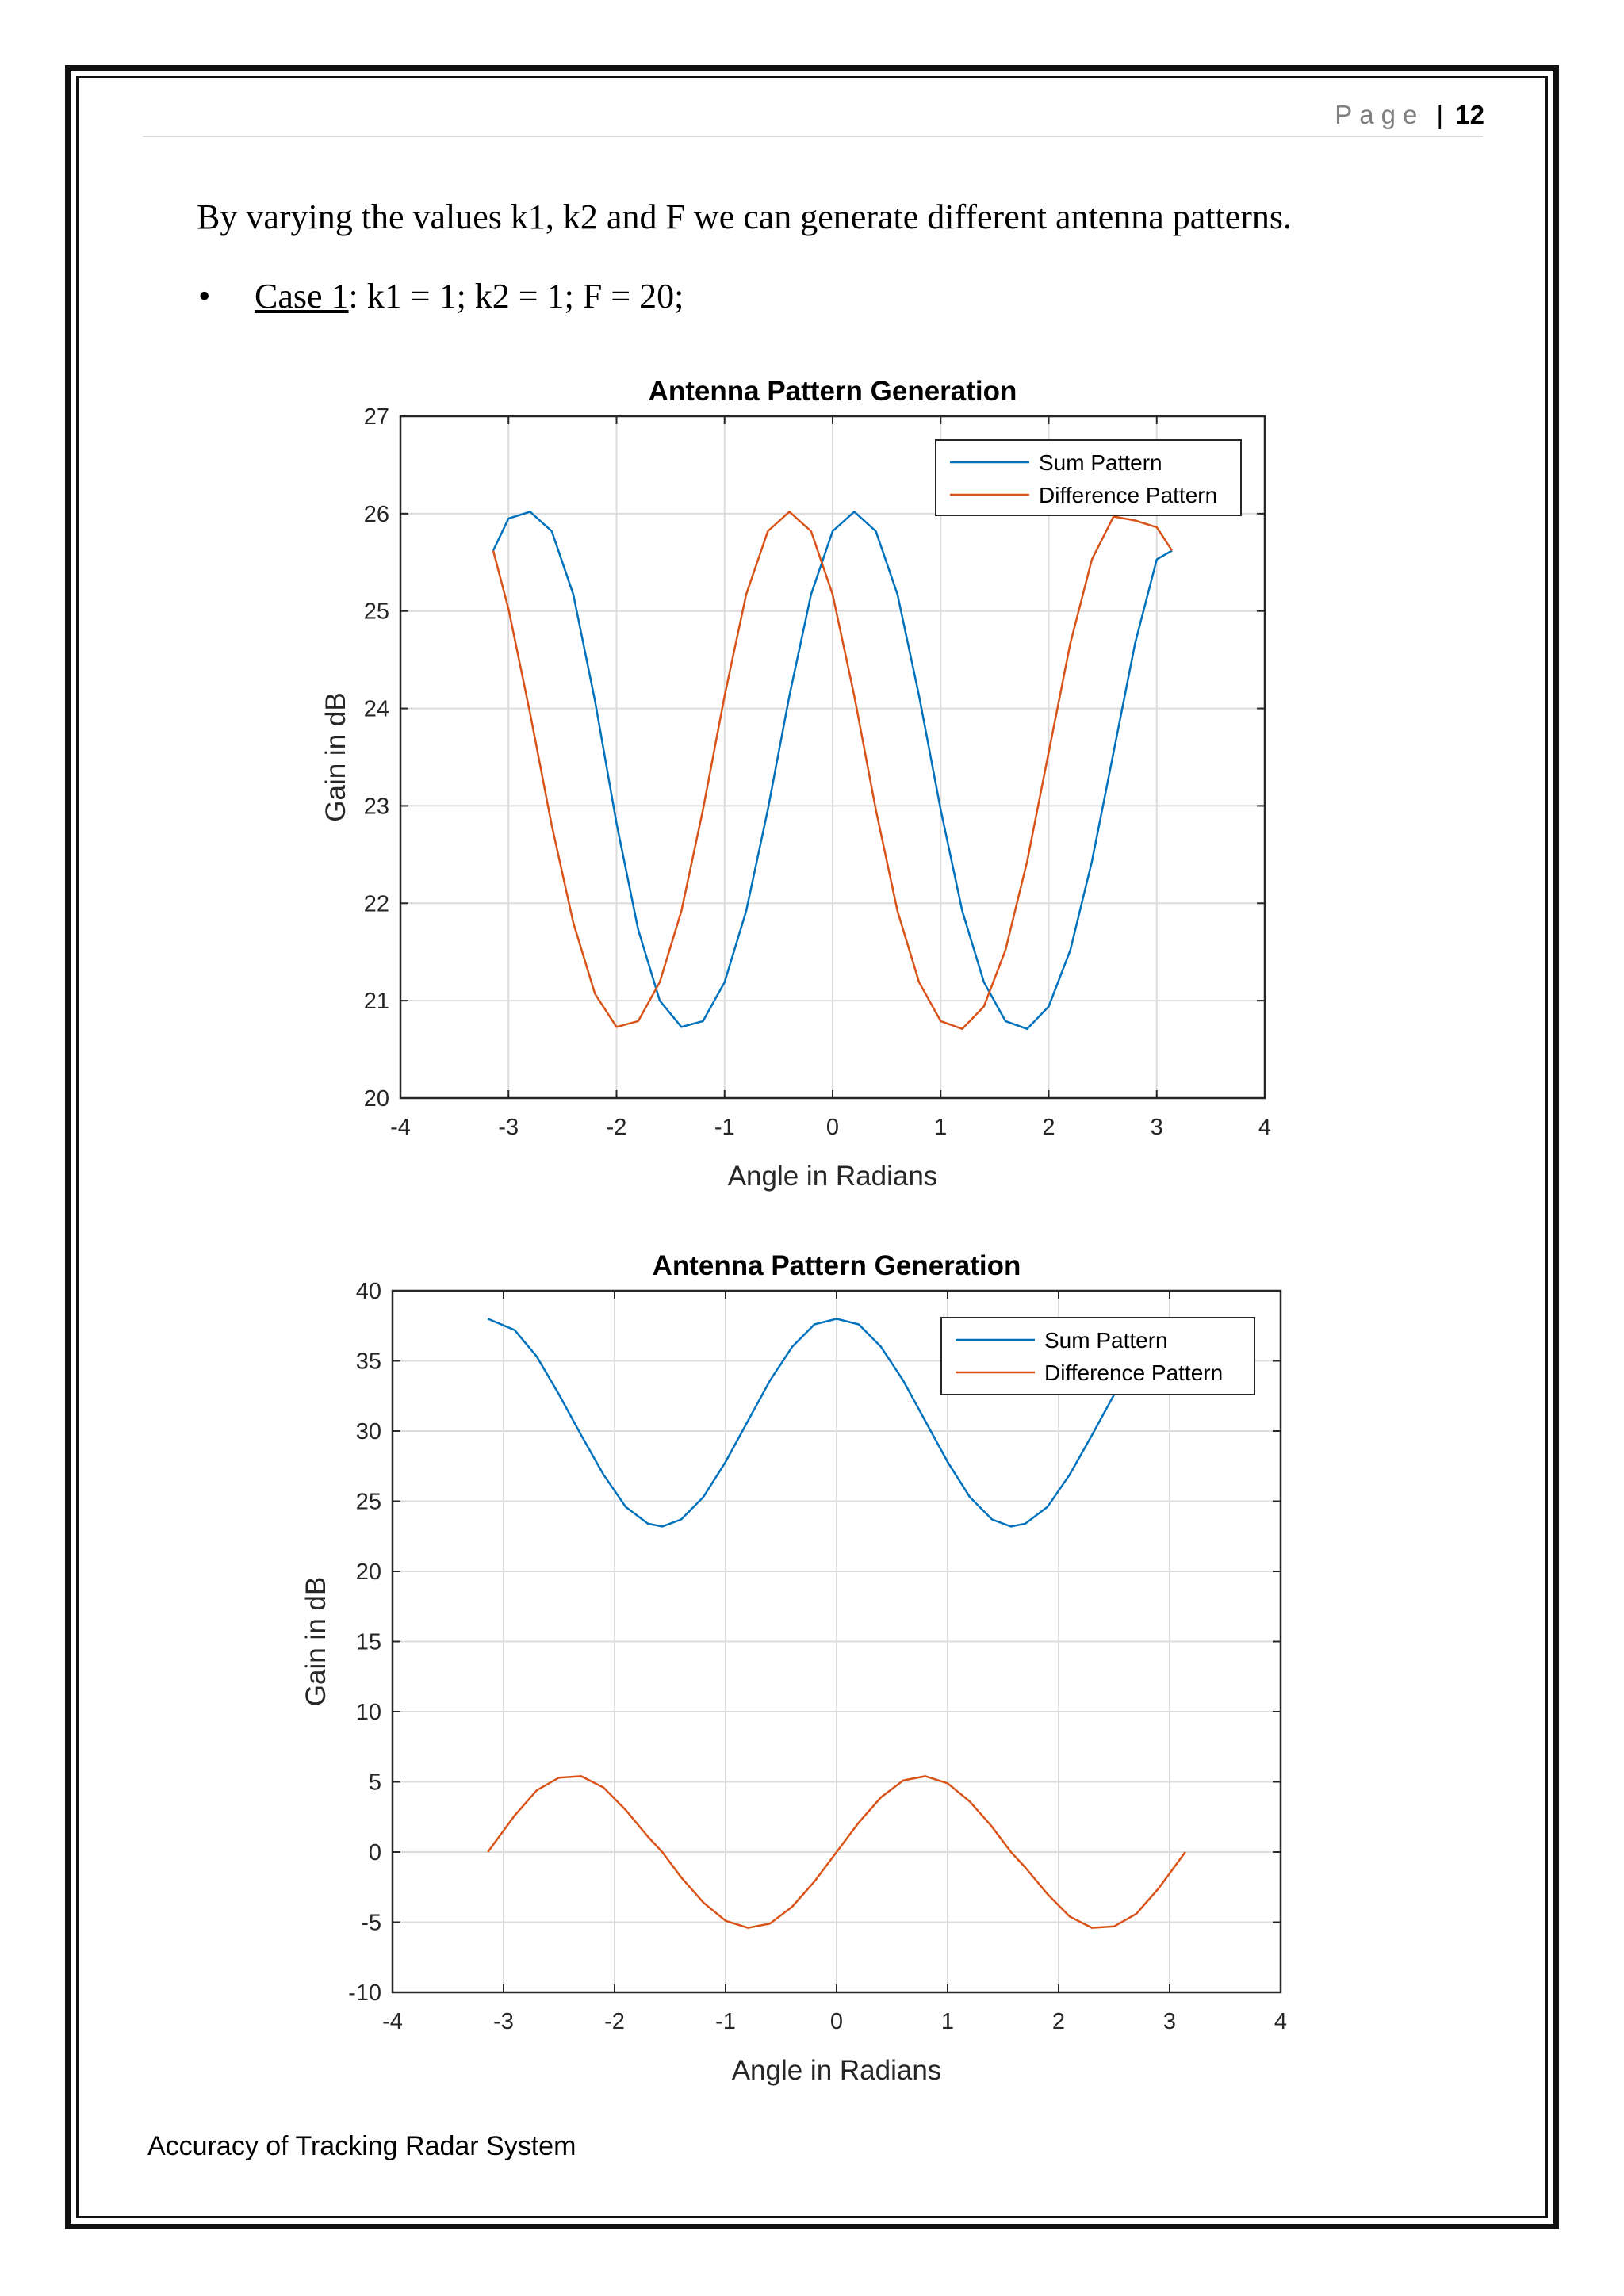 The height and width of the screenshot is (2296, 1624). I want to click on y-tick-label: 40, so click(368, 1291).